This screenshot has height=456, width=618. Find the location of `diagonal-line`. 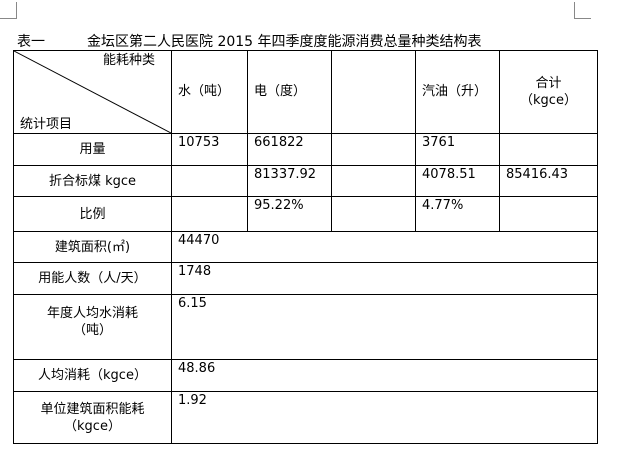

diagonal-line is located at coordinates (92, 92).